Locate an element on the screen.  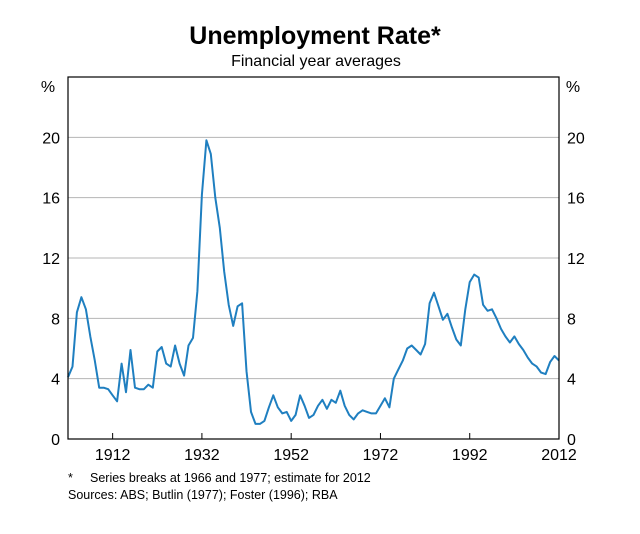
y-tick-label-right: 16 is located at coordinates (576, 199).